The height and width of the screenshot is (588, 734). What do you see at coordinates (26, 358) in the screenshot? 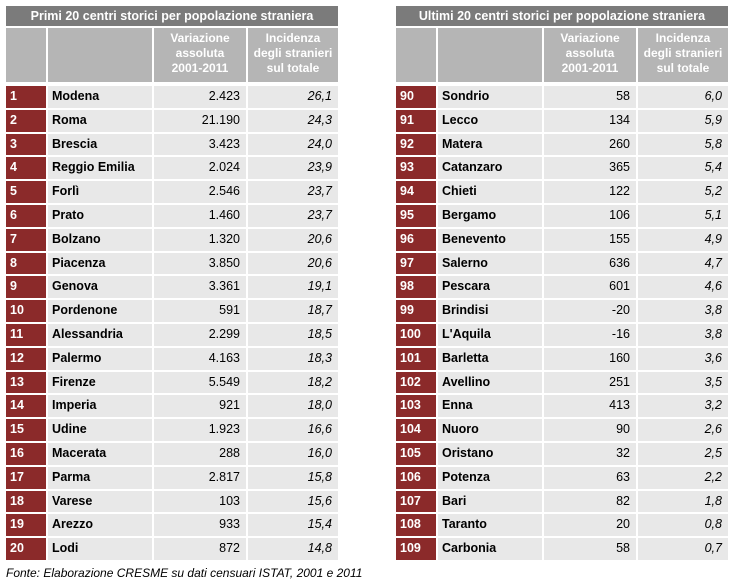
I see `rank-cell: 12` at bounding box center [26, 358].